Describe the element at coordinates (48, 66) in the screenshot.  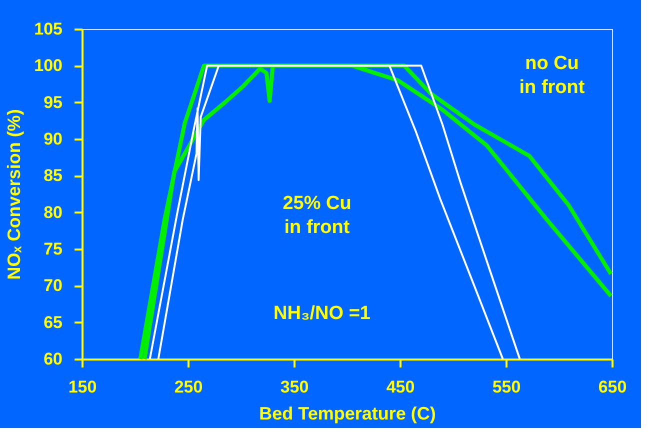
I see `y-tick-label: 100` at that location.